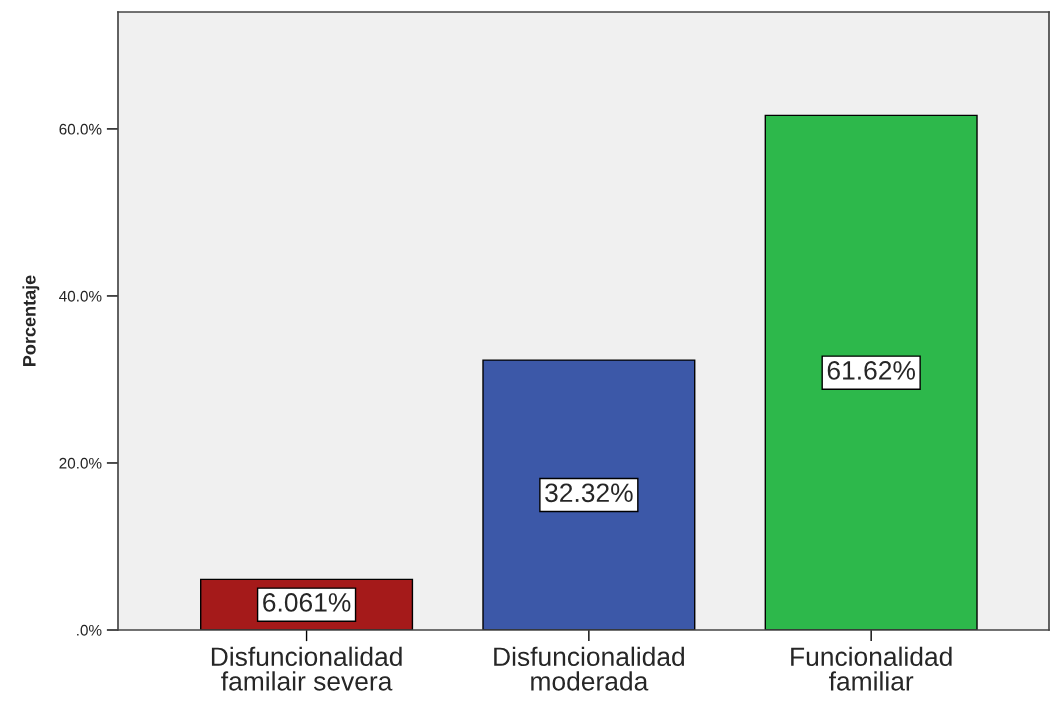 The width and height of the screenshot is (1050, 713). Describe the element at coordinates (871, 668) in the screenshot. I see `x-tick-label: Funcionalidad familiar` at that location.